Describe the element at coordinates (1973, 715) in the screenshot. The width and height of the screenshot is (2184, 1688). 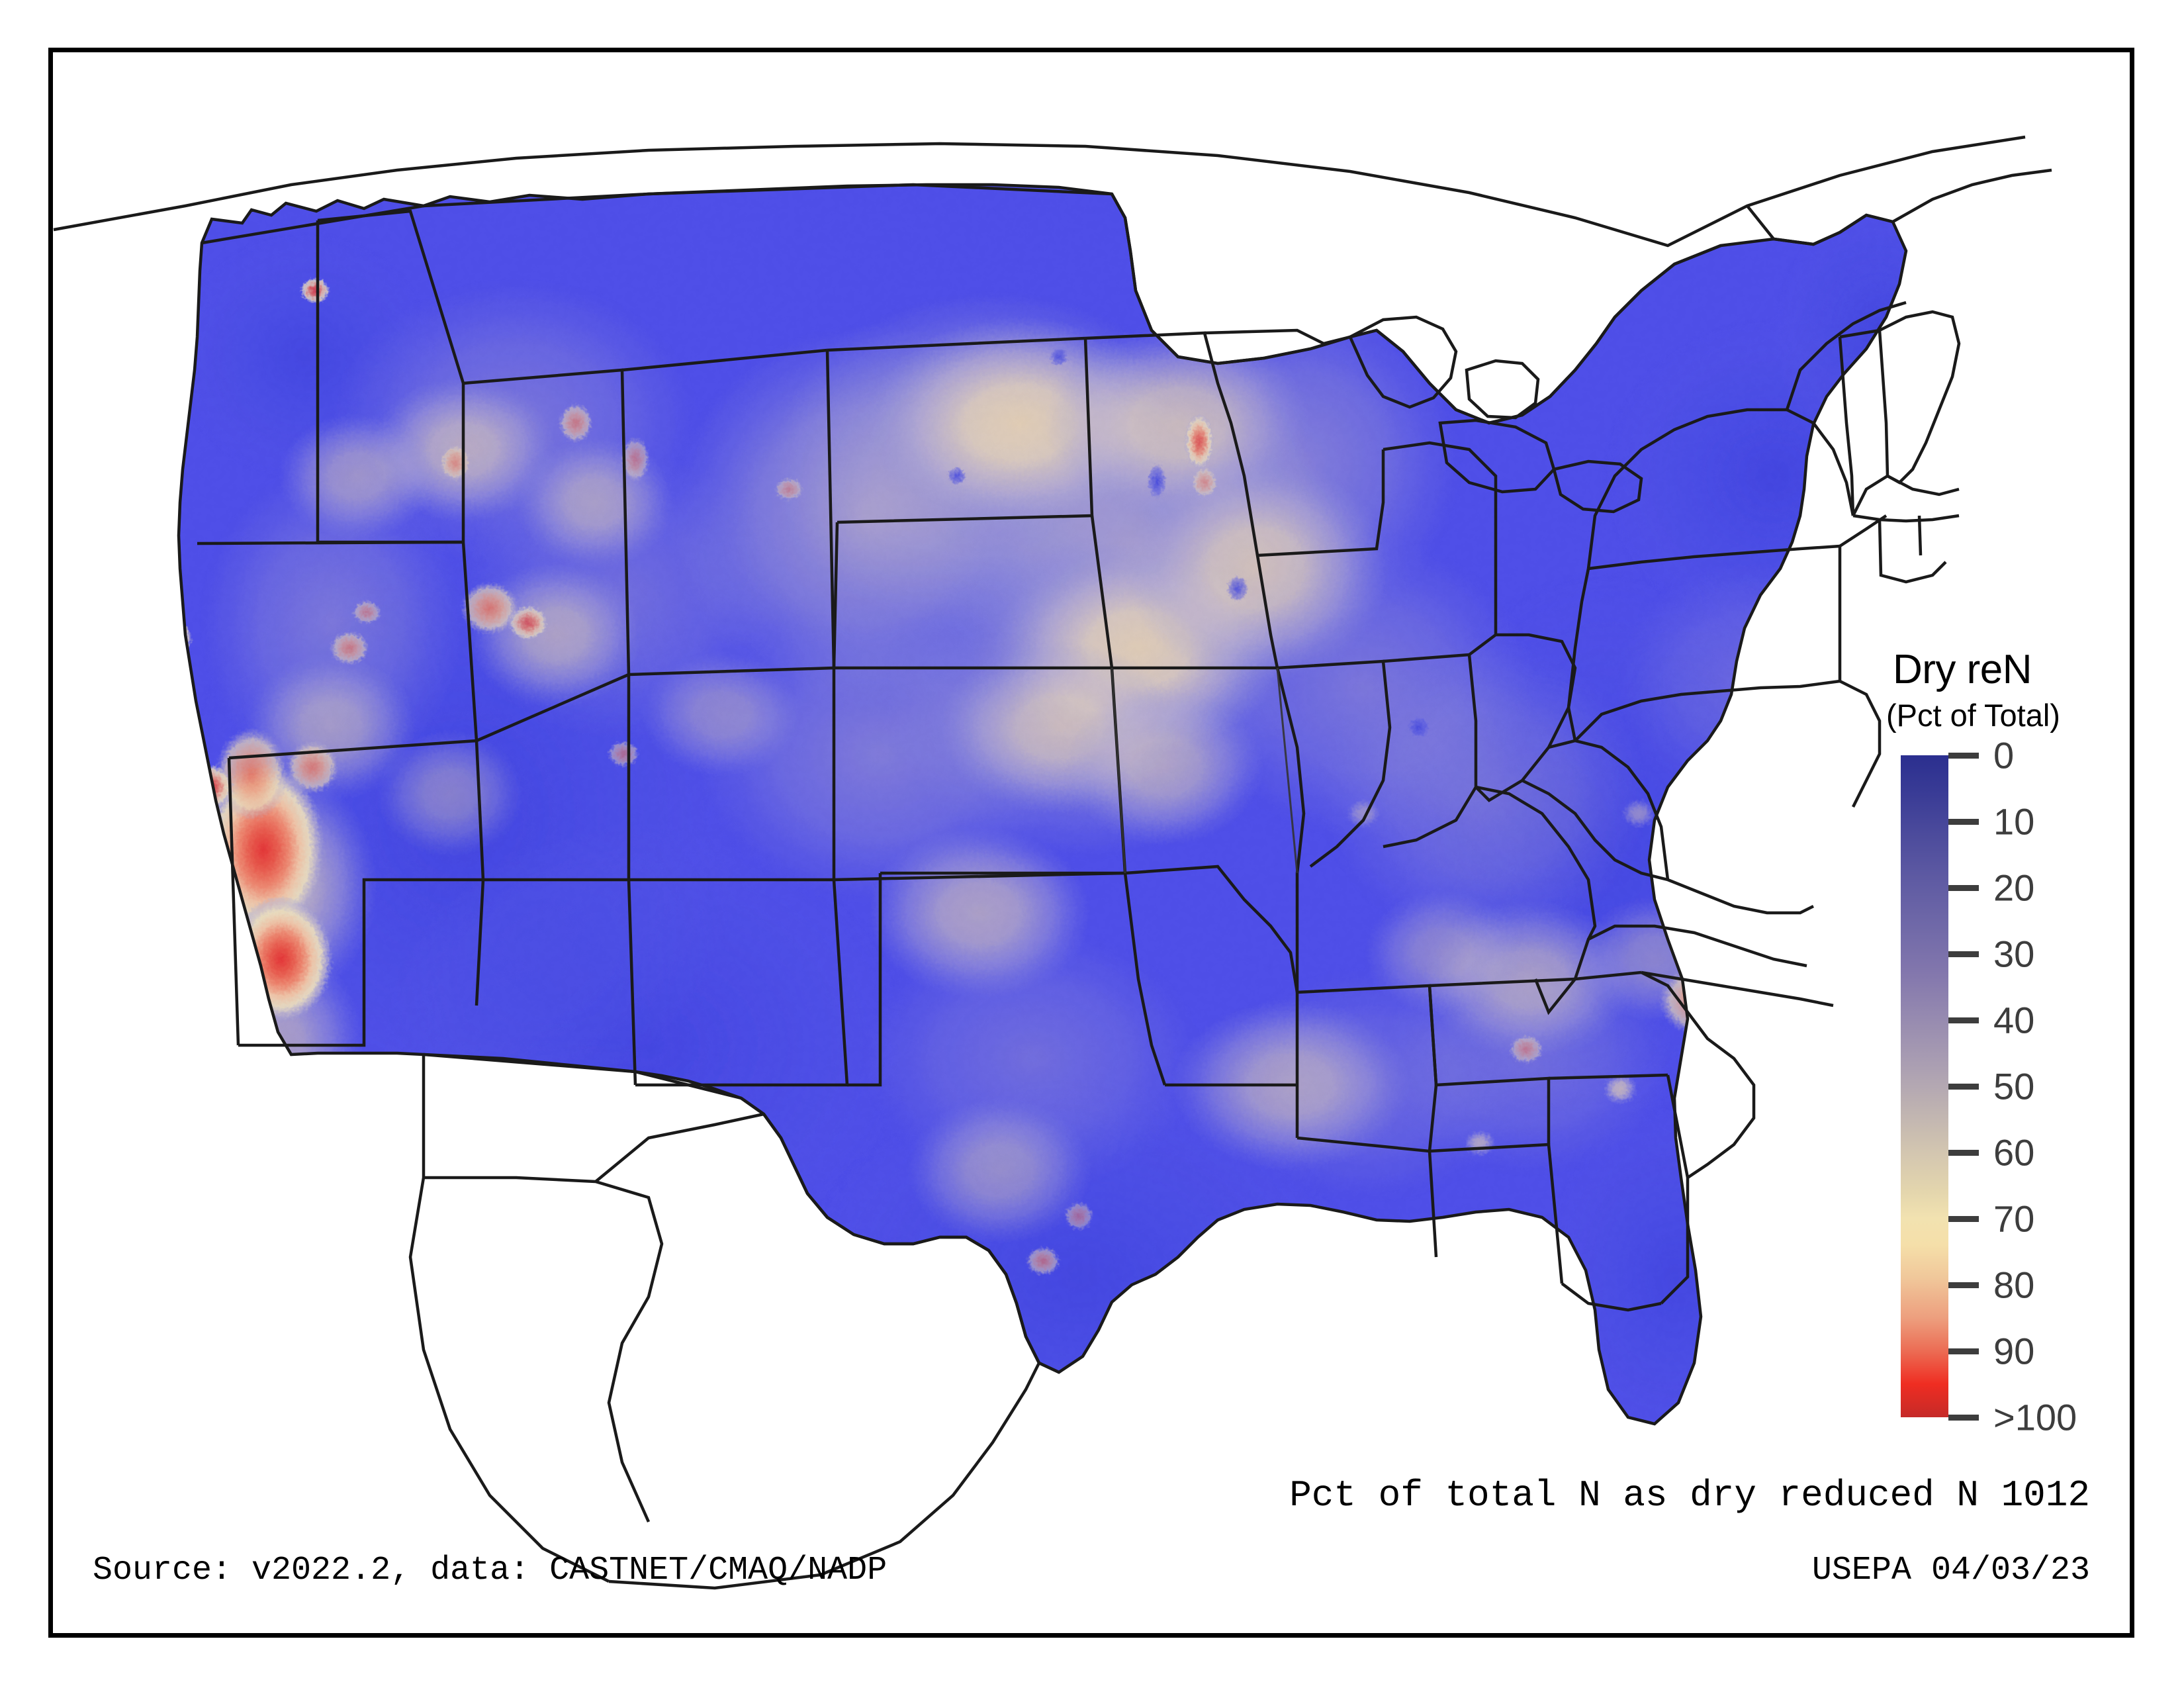
I see `legend-subtitle: (Pct of Total)` at that location.